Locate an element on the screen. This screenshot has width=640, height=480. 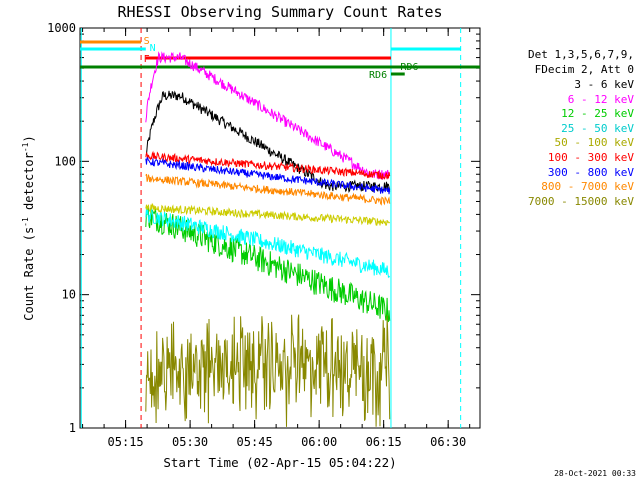
x-tick-label: 06:15 is located at coordinates (384, 442).